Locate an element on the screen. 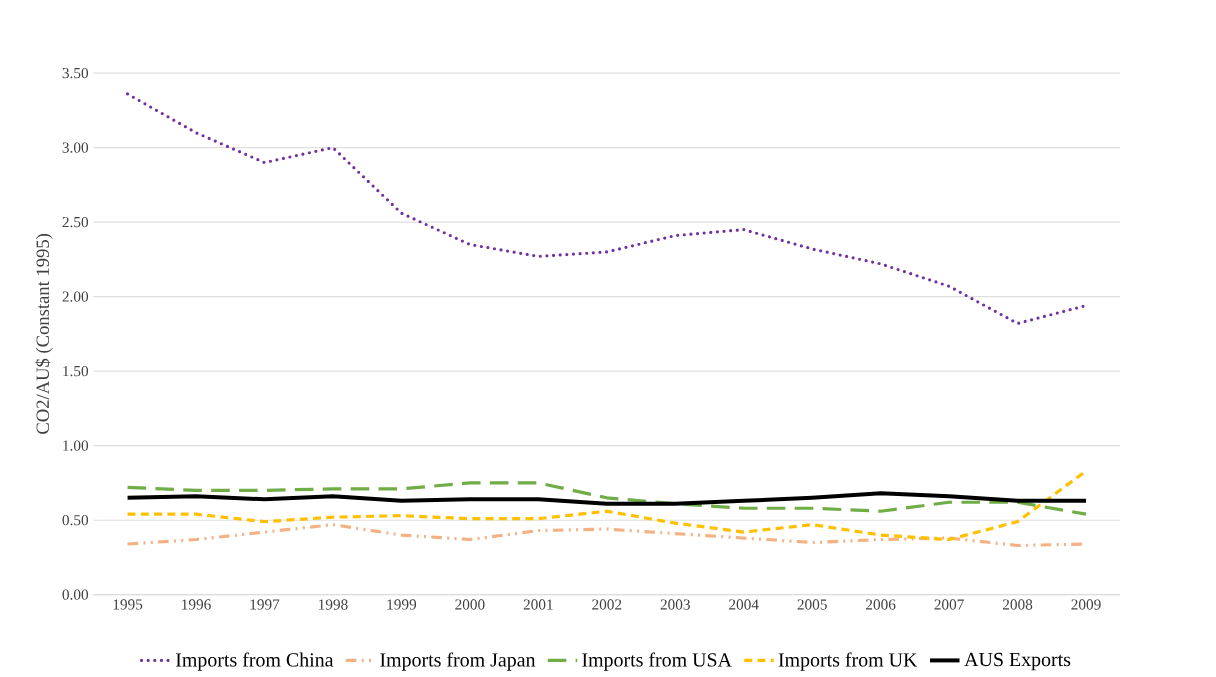 Image resolution: width=1216 pixels, height=677 pixels. y-tick-label: 1.50 is located at coordinates (76, 371).